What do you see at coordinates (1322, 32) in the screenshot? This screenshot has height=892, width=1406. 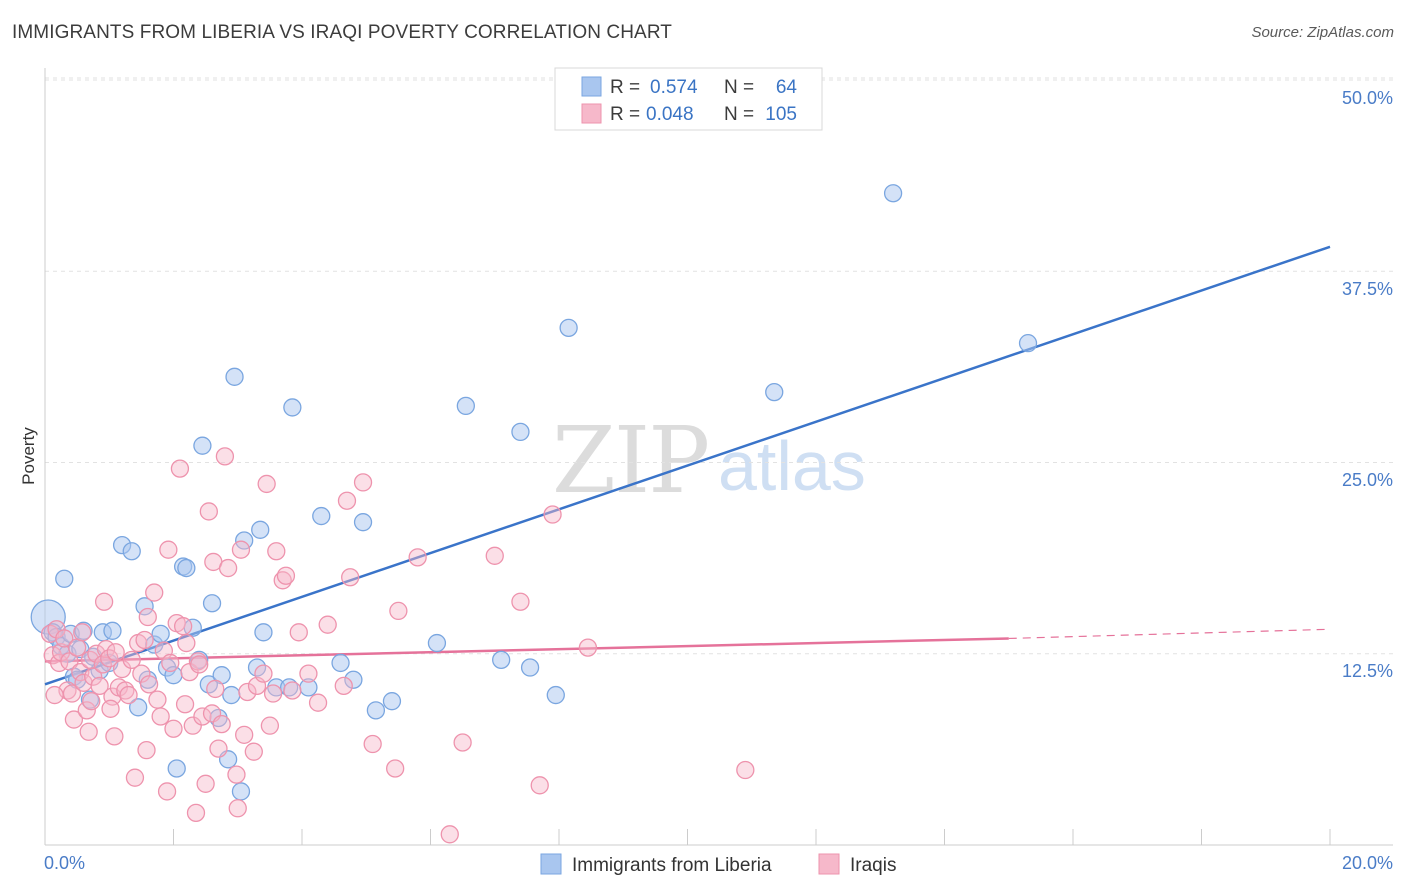 I see `source-credit: Source: ZipAtlas.com` at bounding box center [1322, 32].